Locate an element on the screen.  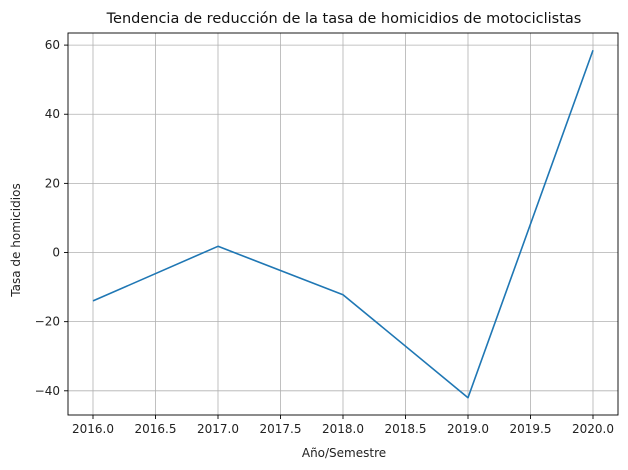
y-axis-label: Tasa de homicidios is located at coordinates (16, 240).